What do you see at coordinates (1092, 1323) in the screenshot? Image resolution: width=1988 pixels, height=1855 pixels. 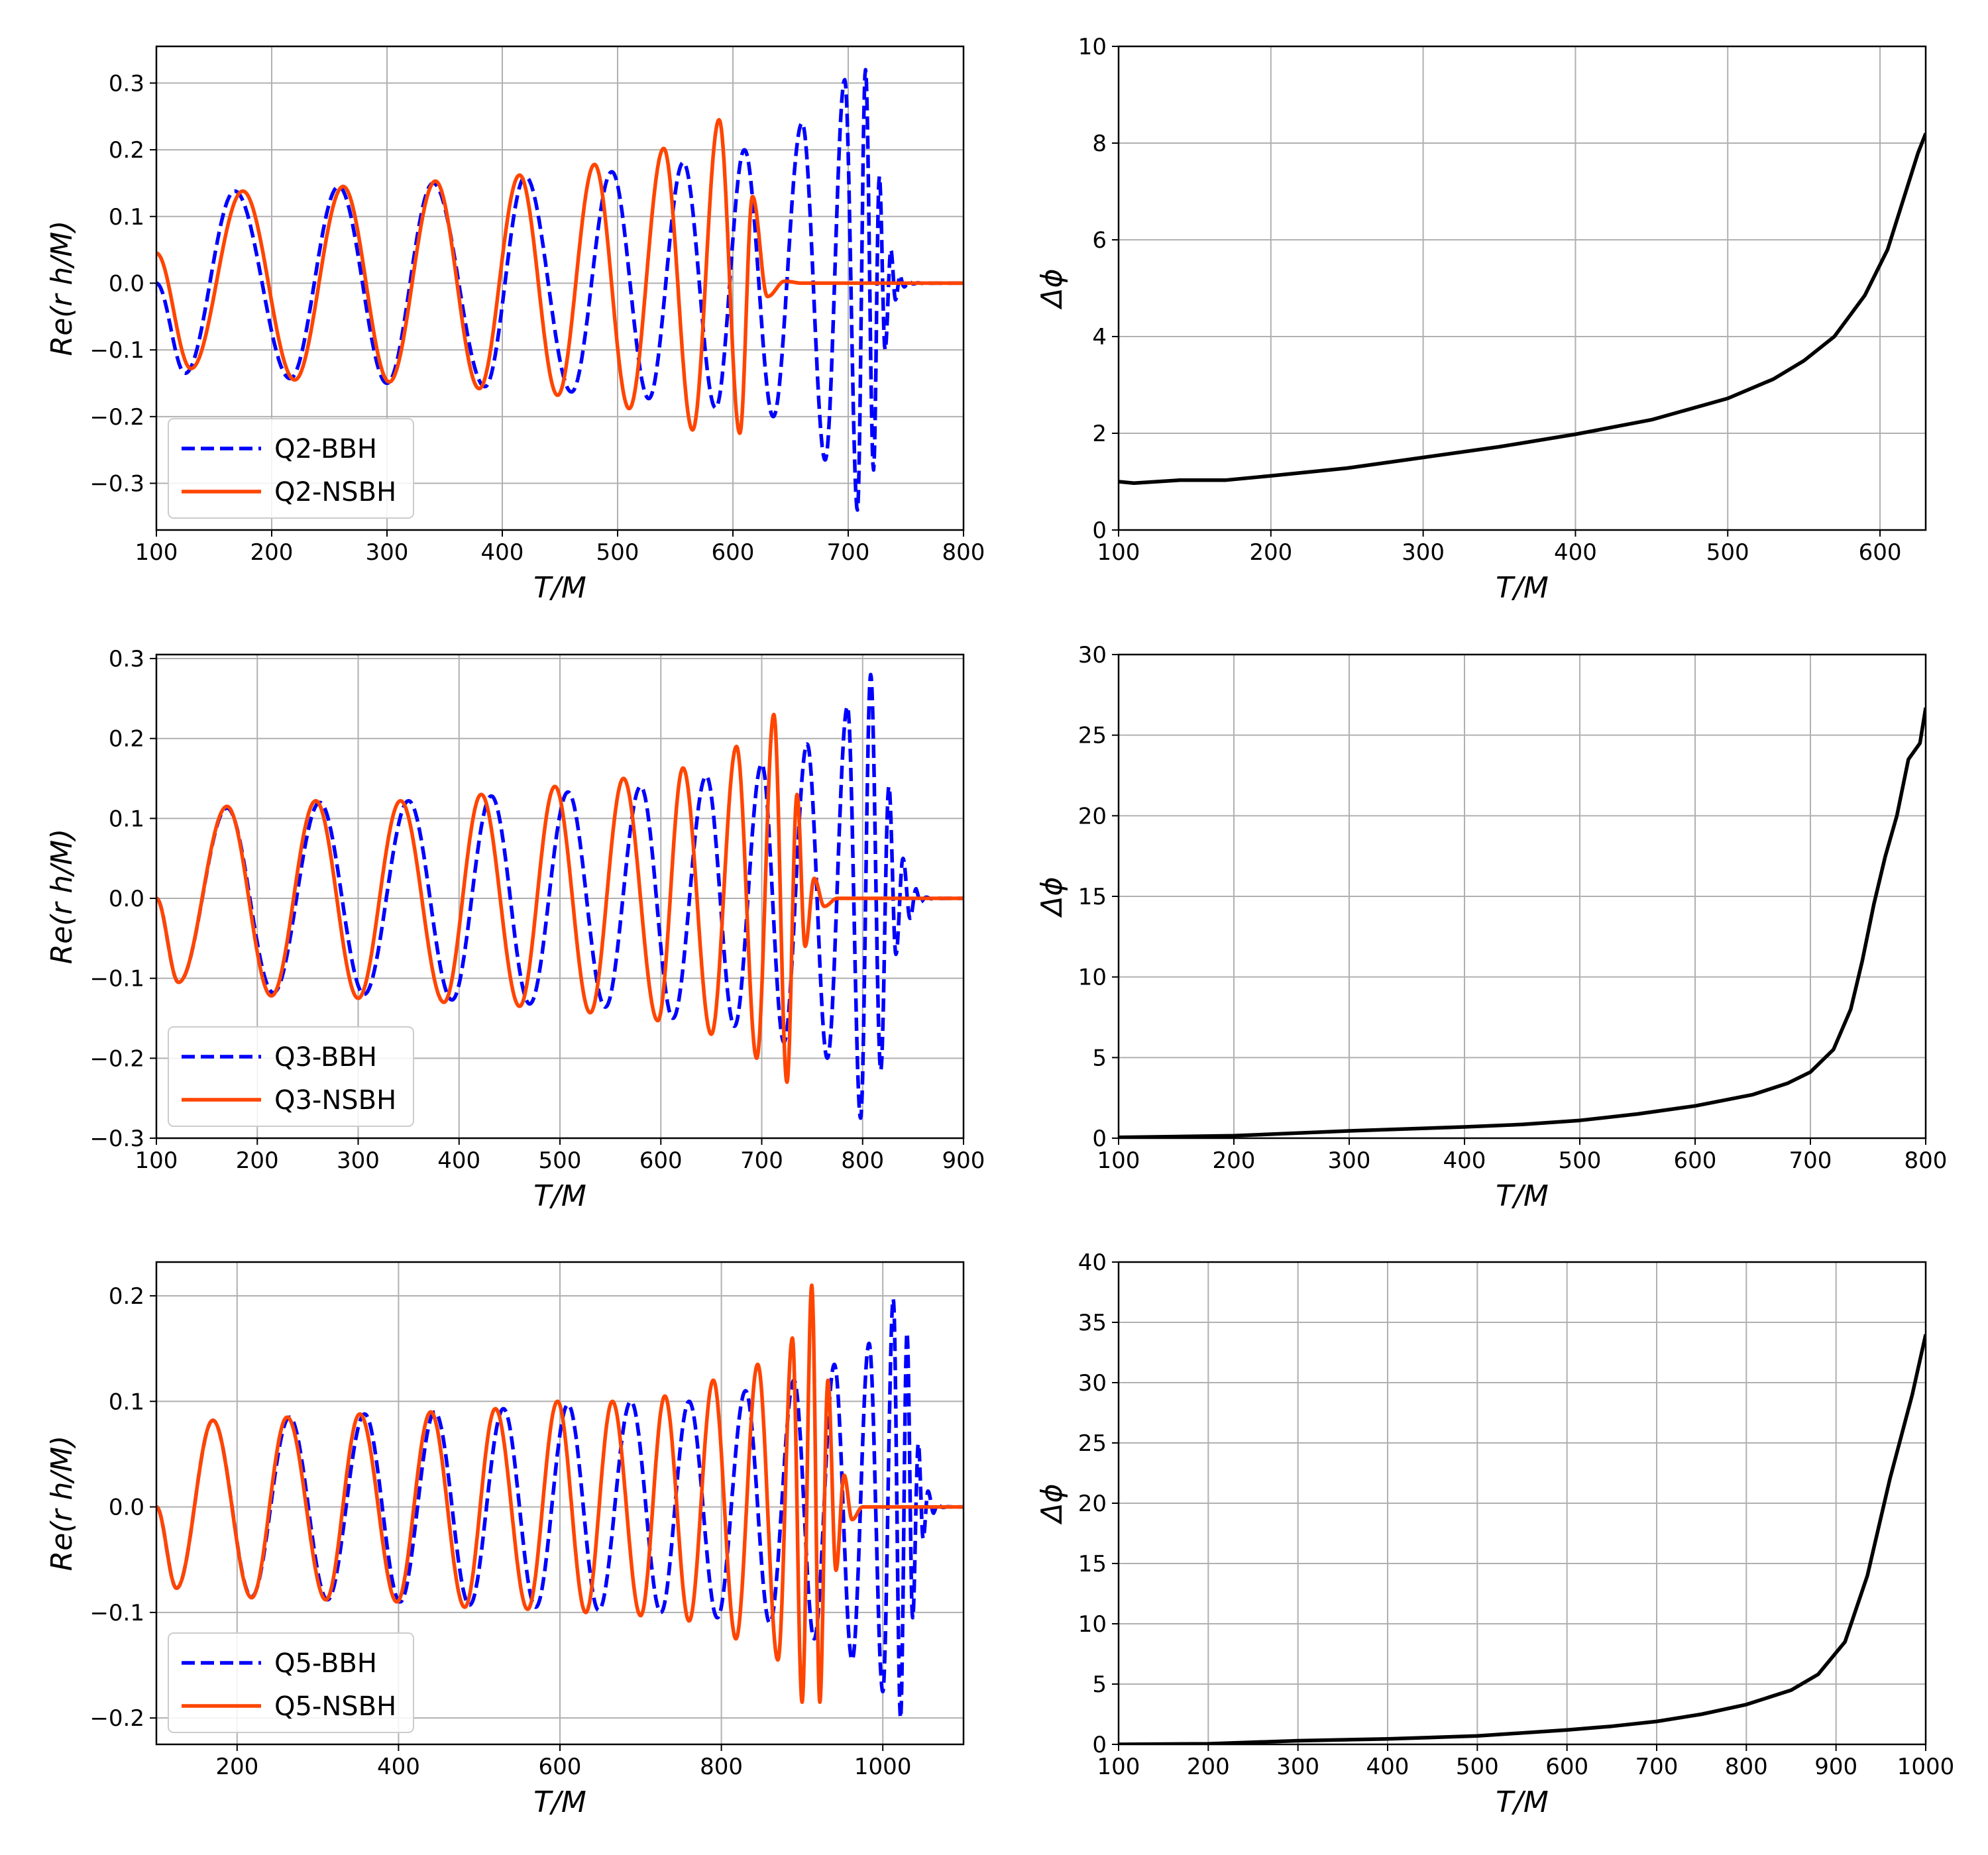 I see `y-tick-label: 35` at bounding box center [1092, 1323].